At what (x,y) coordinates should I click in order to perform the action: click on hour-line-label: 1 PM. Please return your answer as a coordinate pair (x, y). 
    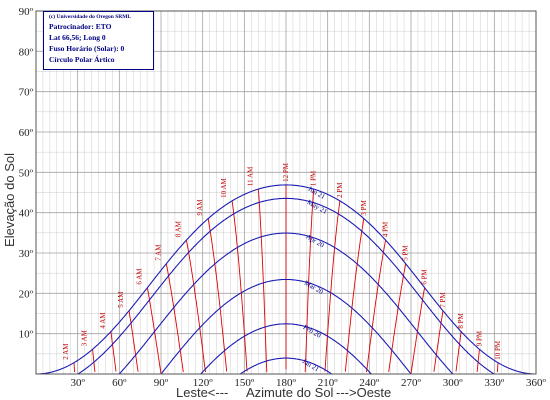
    Looking at the image, I should click on (314, 178).